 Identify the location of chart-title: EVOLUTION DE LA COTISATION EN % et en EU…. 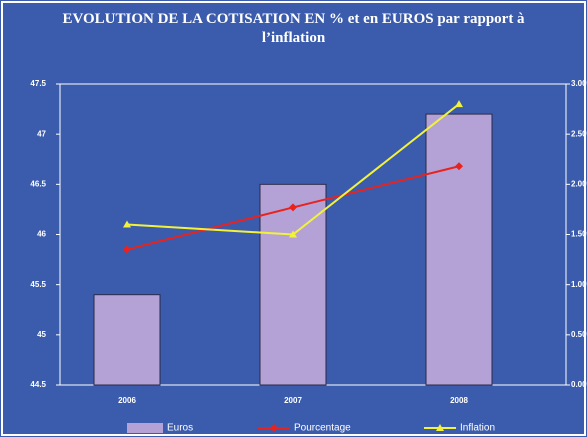
(293, 28).